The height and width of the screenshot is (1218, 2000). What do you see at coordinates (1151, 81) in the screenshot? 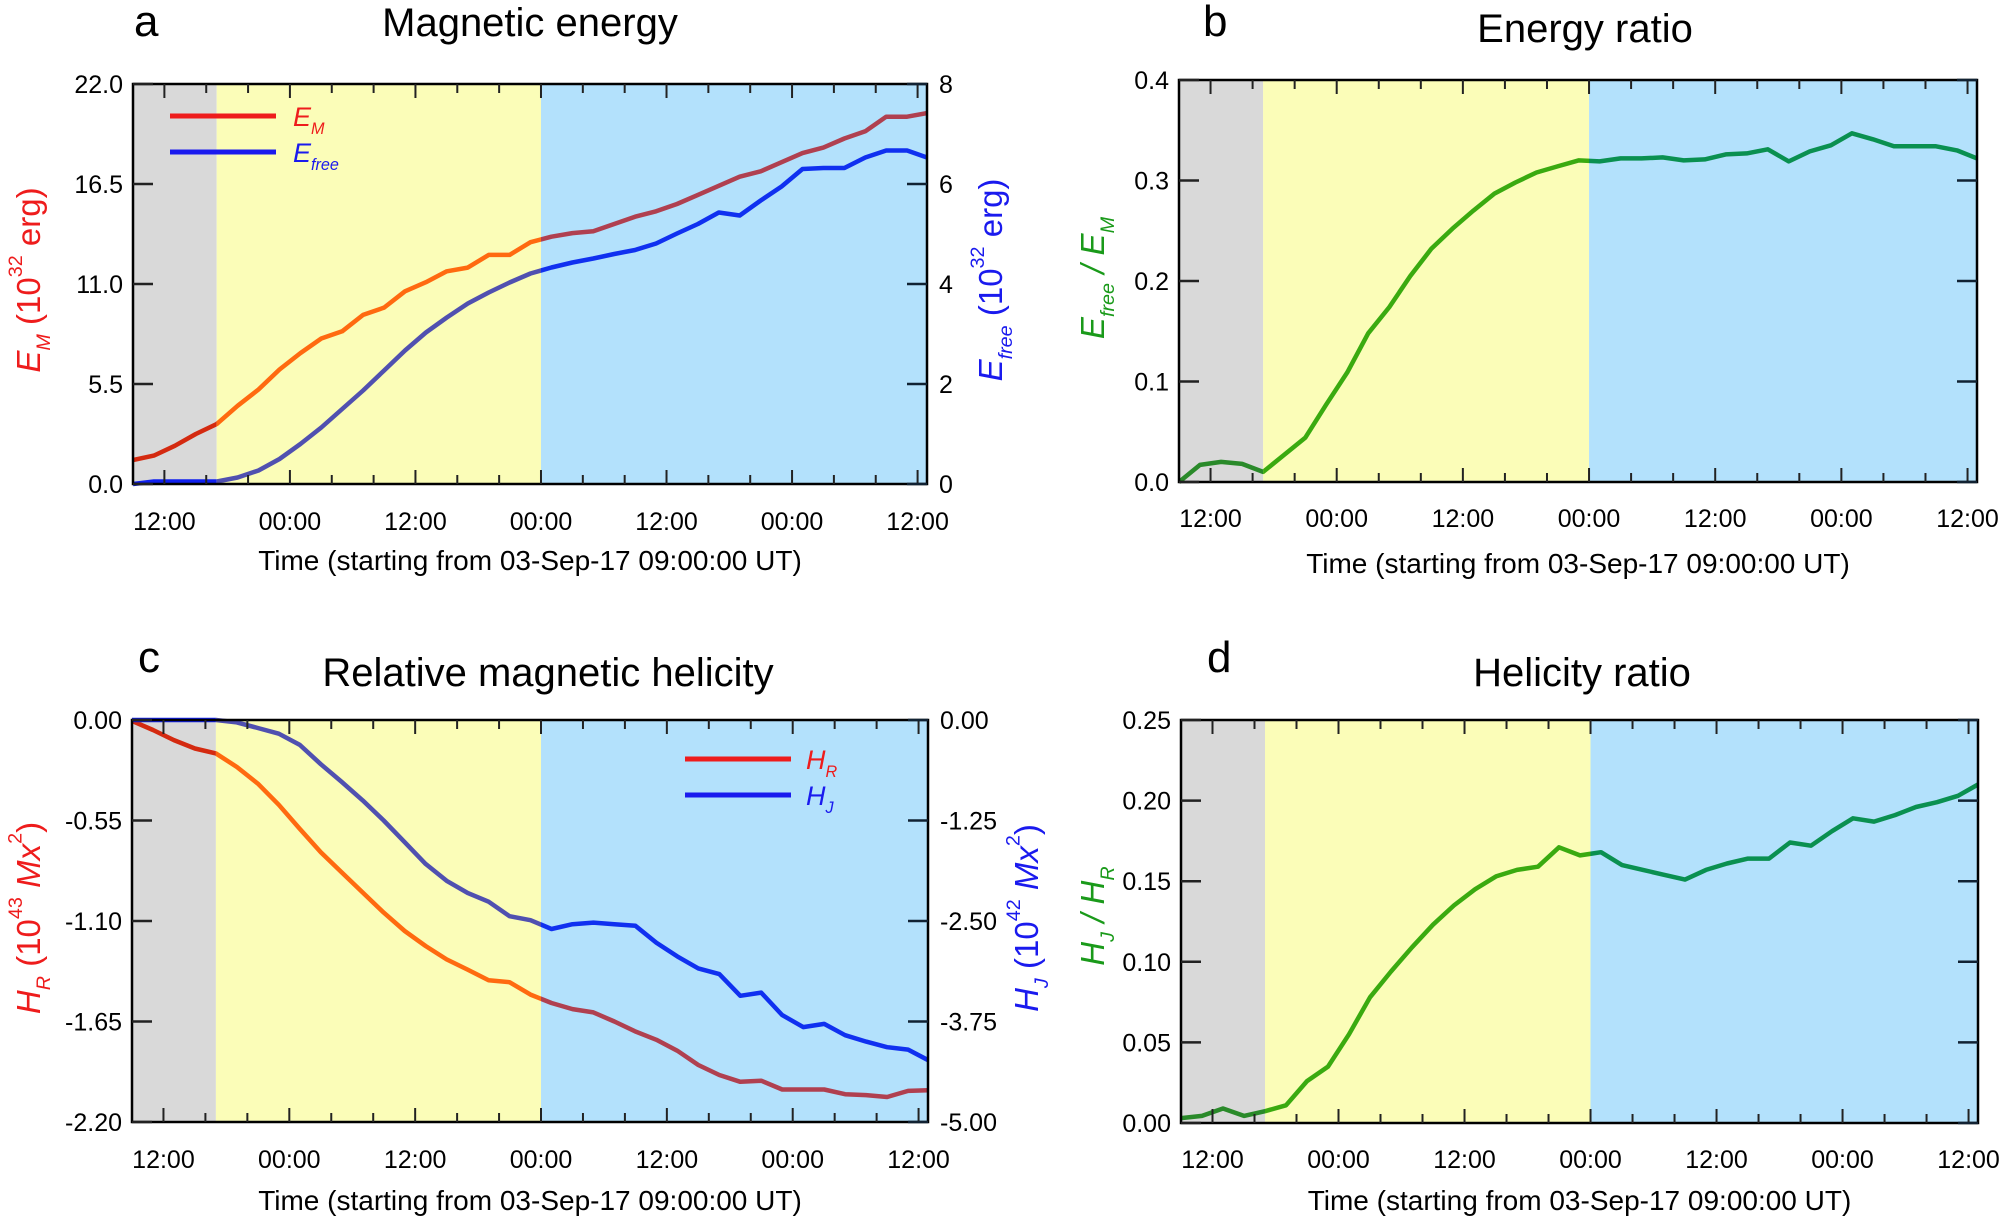
I see `y-tick-label-left: 0.4` at bounding box center [1151, 81].